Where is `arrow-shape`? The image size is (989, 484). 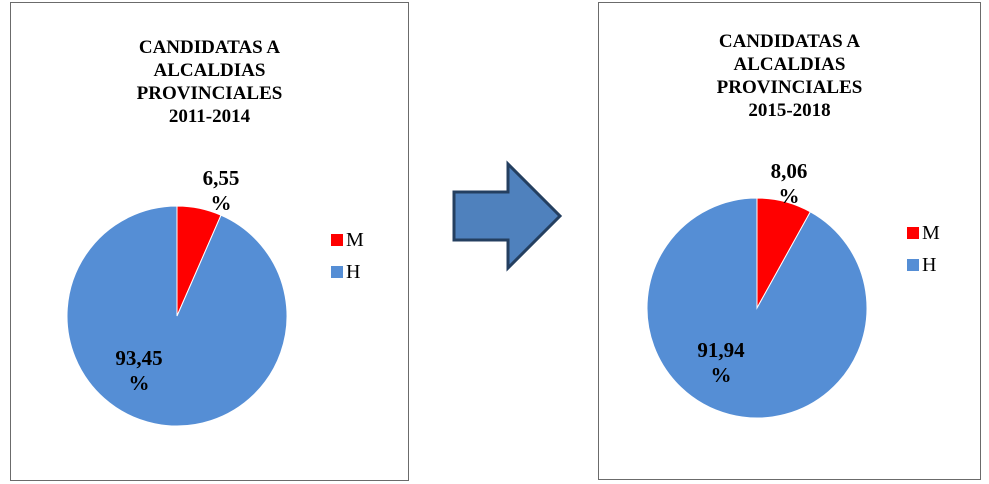
arrow-shape is located at coordinates (507, 216).